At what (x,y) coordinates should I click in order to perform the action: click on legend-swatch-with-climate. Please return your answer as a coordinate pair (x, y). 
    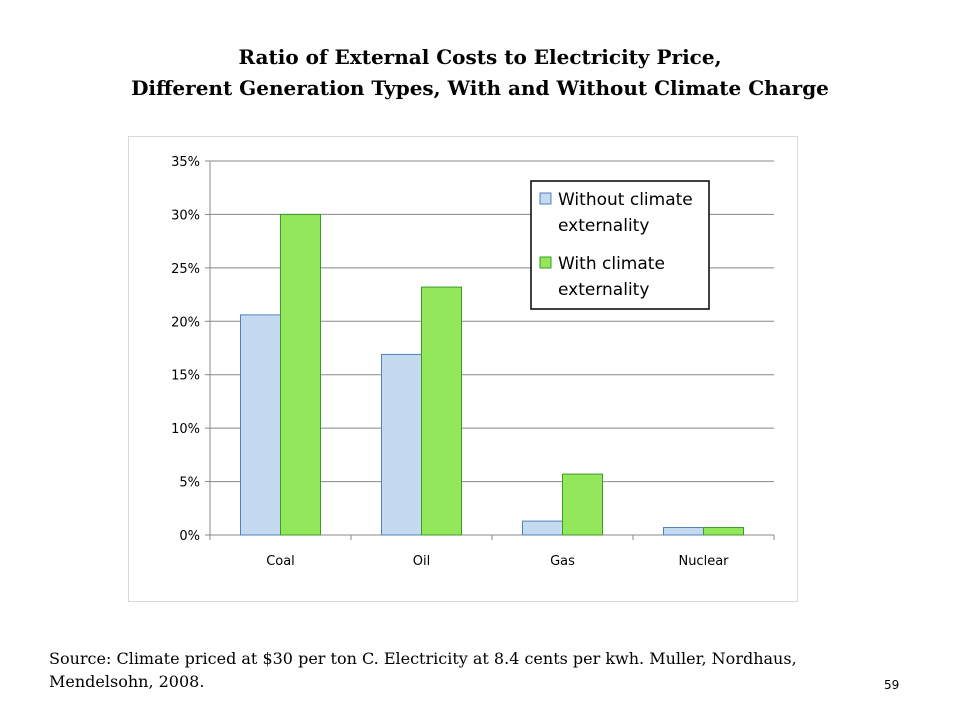
    Looking at the image, I should click on (545, 262).